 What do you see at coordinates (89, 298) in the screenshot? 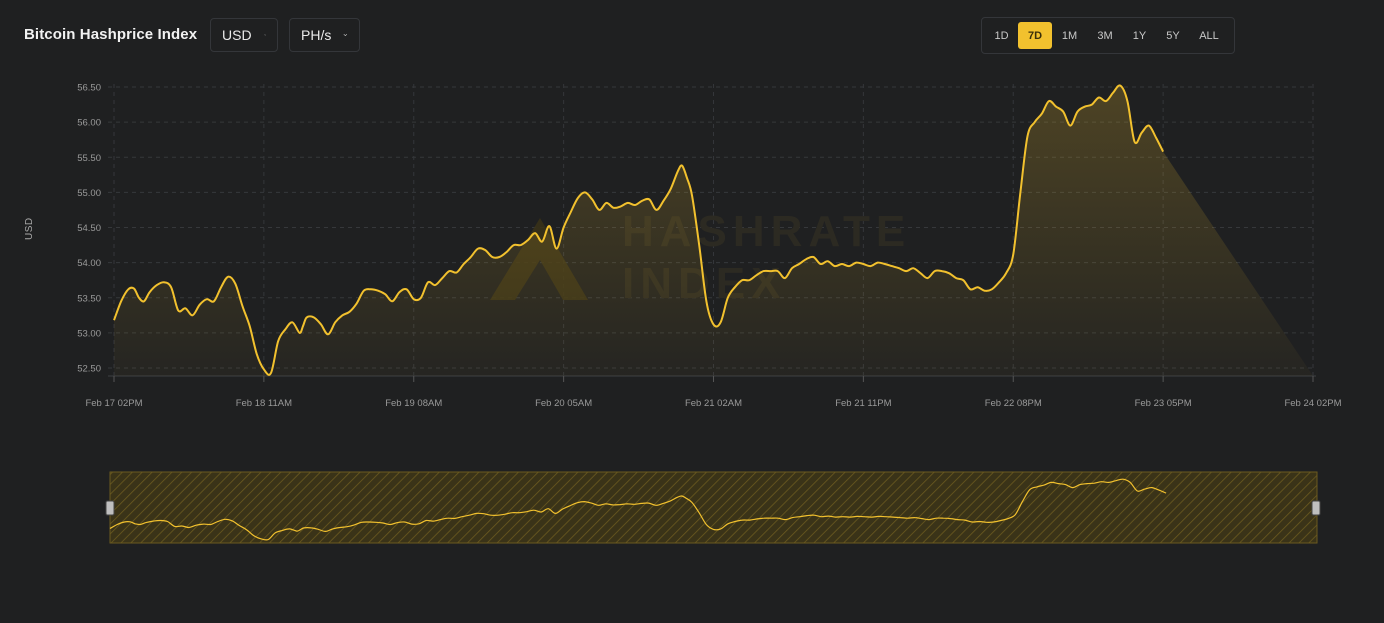
I see `y-tick-label: 53.50` at bounding box center [89, 298].